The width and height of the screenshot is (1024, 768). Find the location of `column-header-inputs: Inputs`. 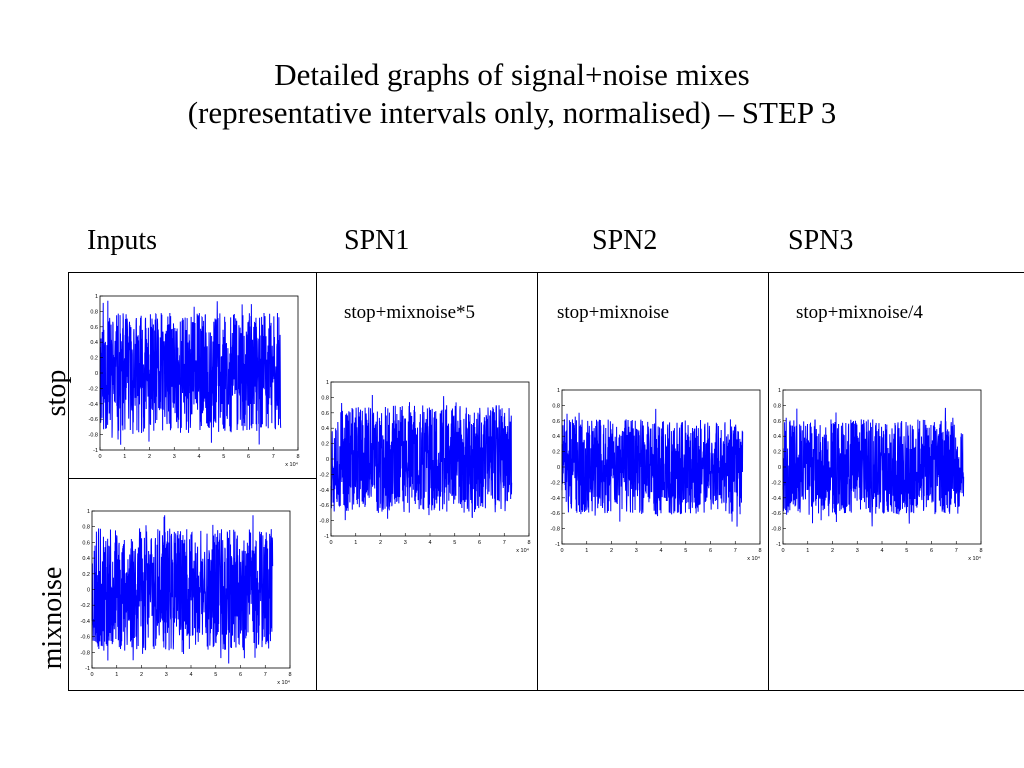

column-header-inputs: Inputs is located at coordinates (122, 240).